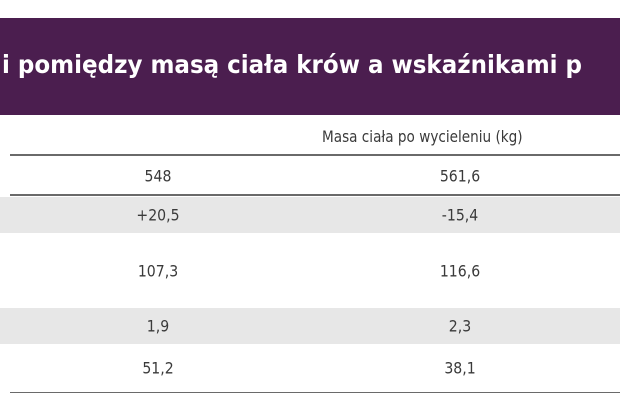 This screenshot has width=620, height=413. I want to click on column-header: Masa ciała po wycieleniu (kg), so click(422, 136).